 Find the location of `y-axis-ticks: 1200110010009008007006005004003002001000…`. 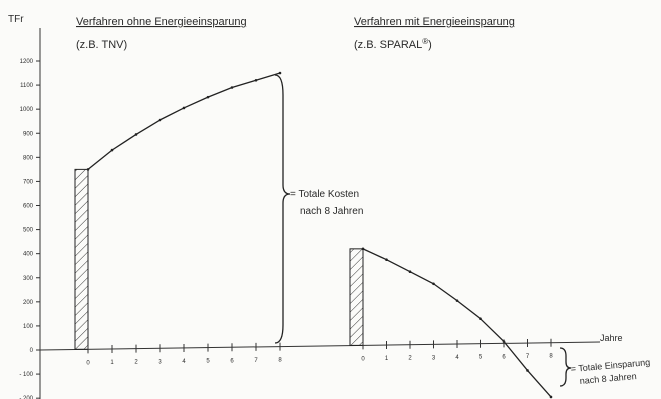

y-axis-ticks: 1200110010009008007006005004003002001000… is located at coordinates (29, 229).